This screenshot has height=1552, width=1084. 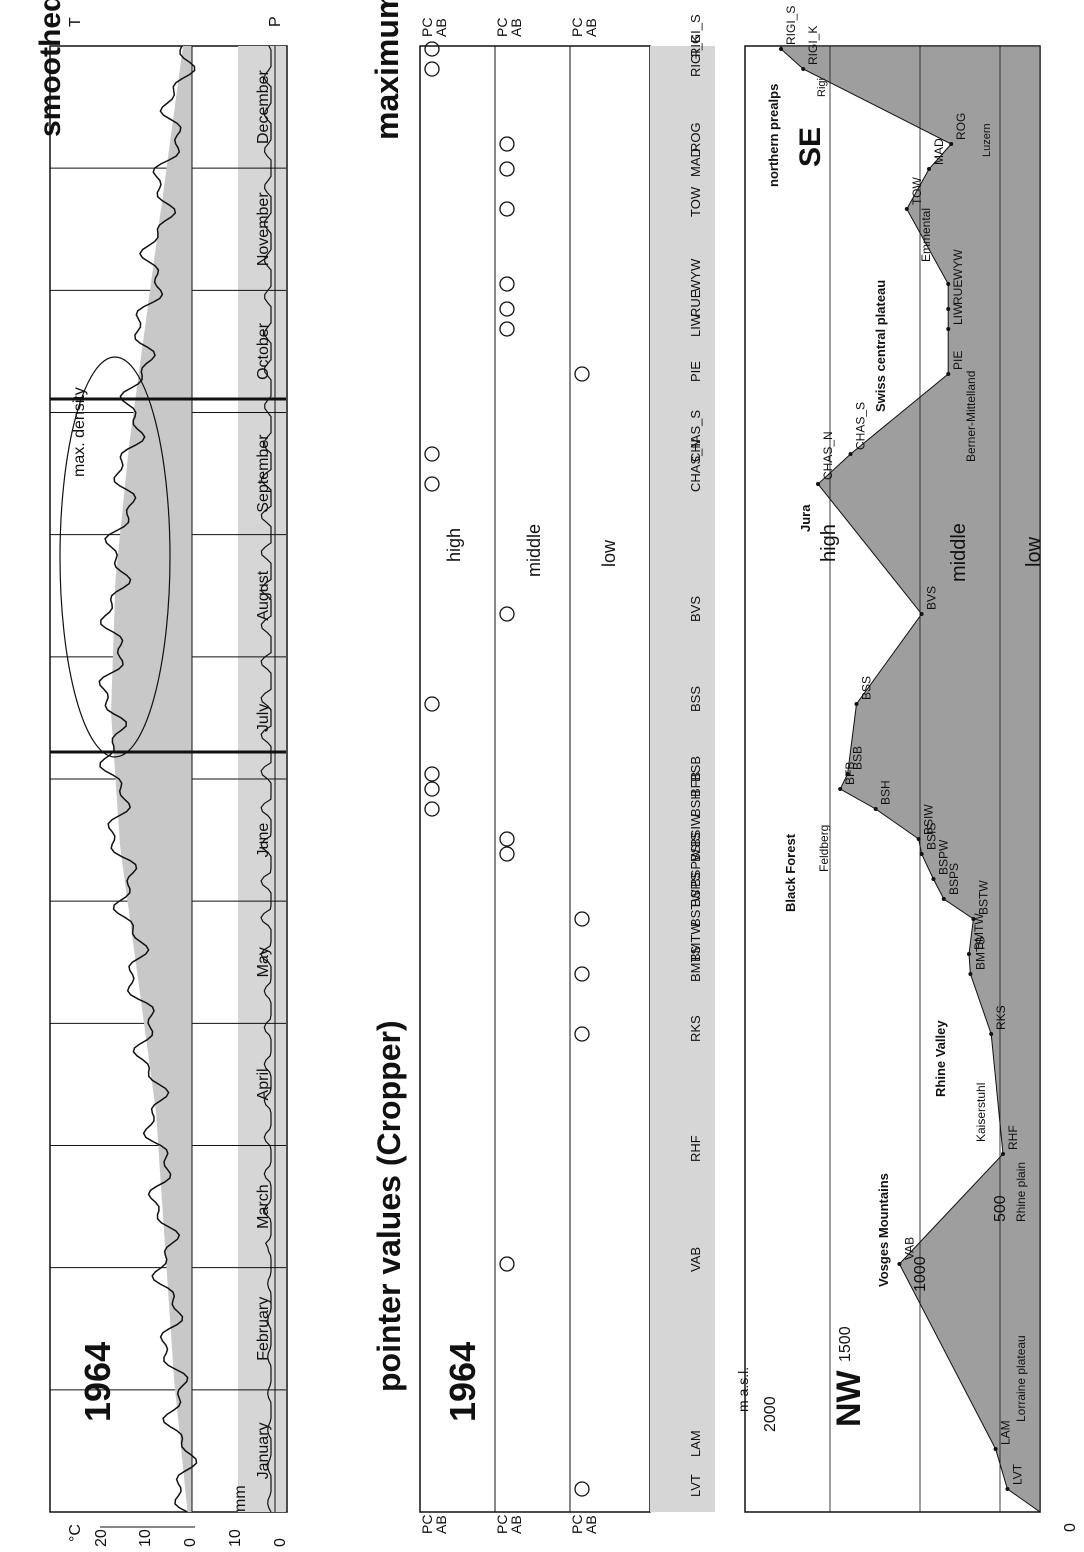 What do you see at coordinates (1021, 1378) in the screenshot?
I see `region-lorraine: Lorraine plateau` at bounding box center [1021, 1378].